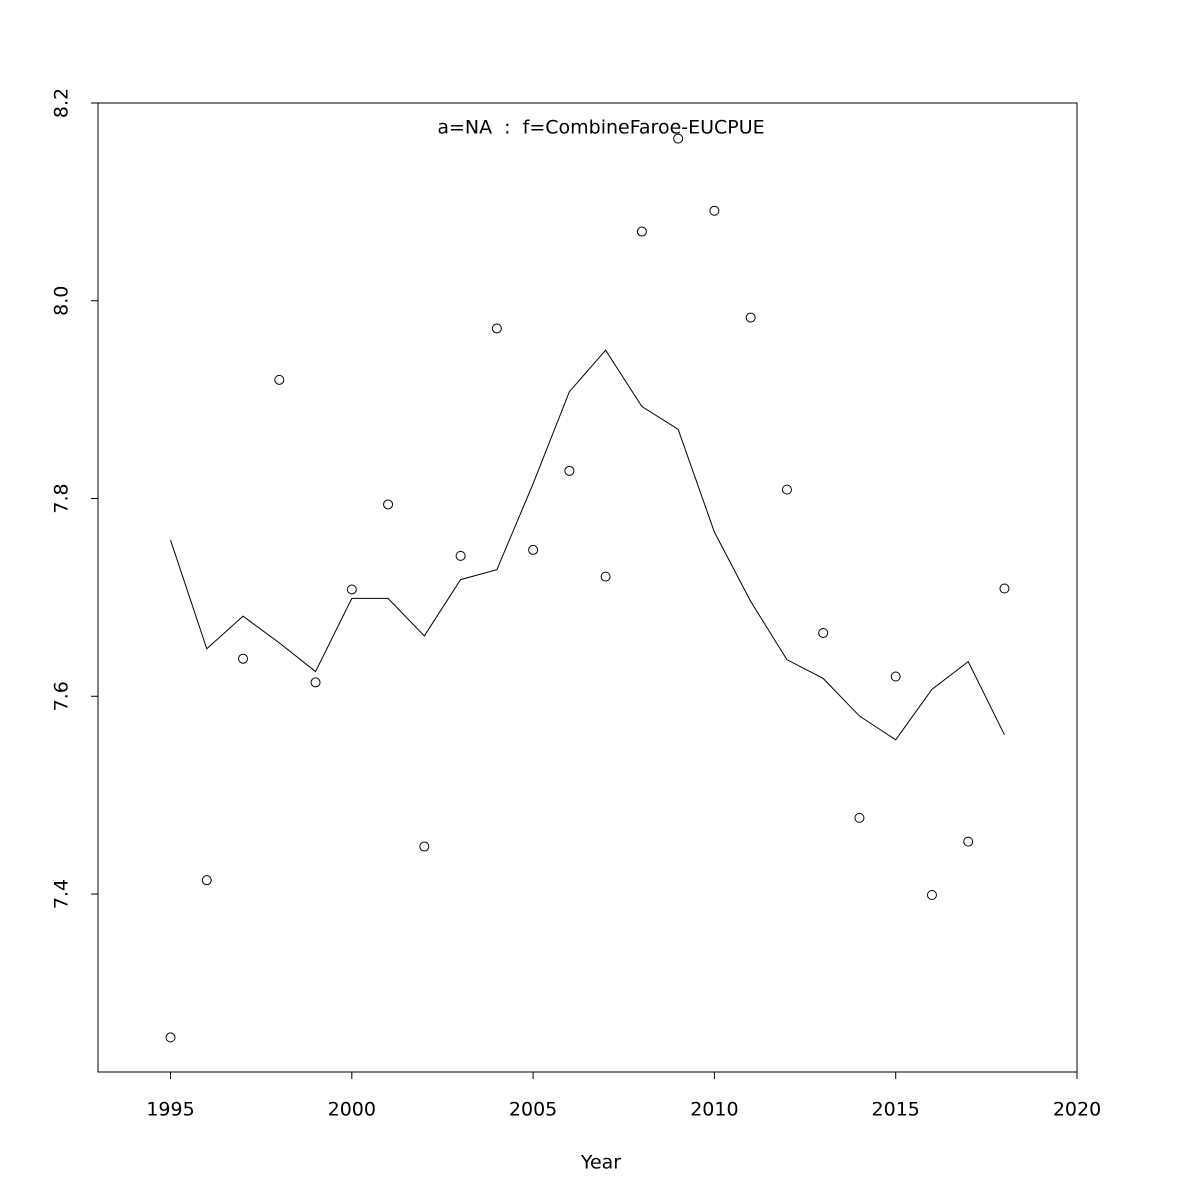 This screenshot has width=1200, height=1200. I want to click on chart-title: a=NA : f=CombineFaroe-EUCPUE, so click(600, 128).